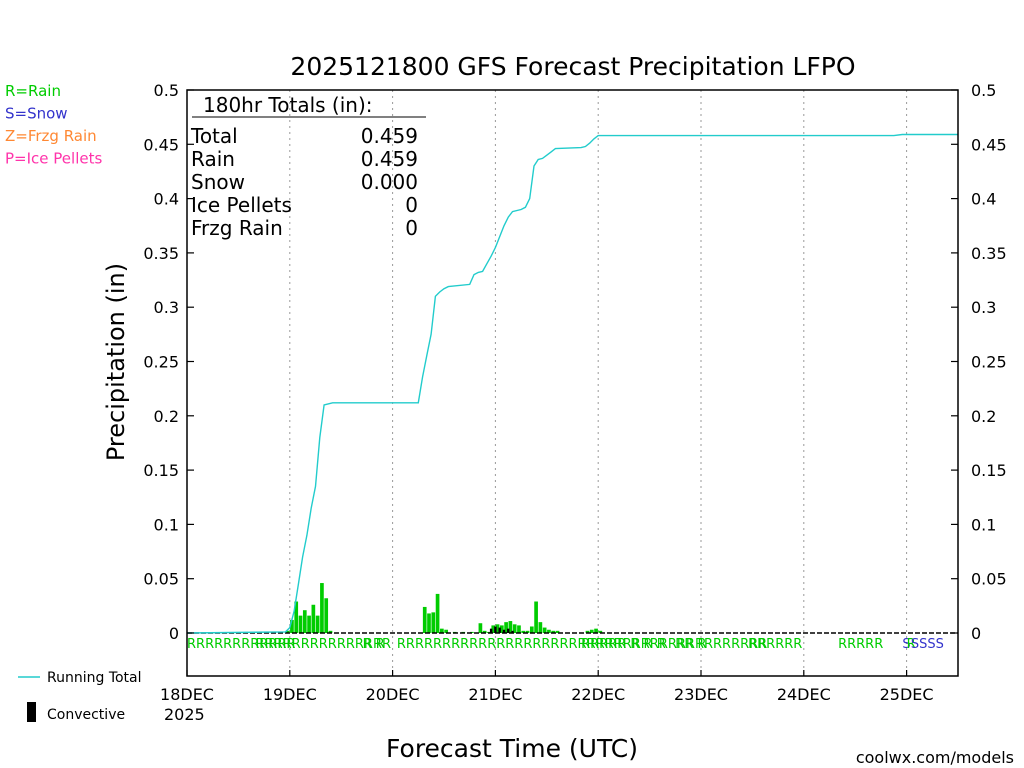 This screenshot has width=1024, height=768. I want to click on credit-text: coolwx.com/models, so click(935, 757).